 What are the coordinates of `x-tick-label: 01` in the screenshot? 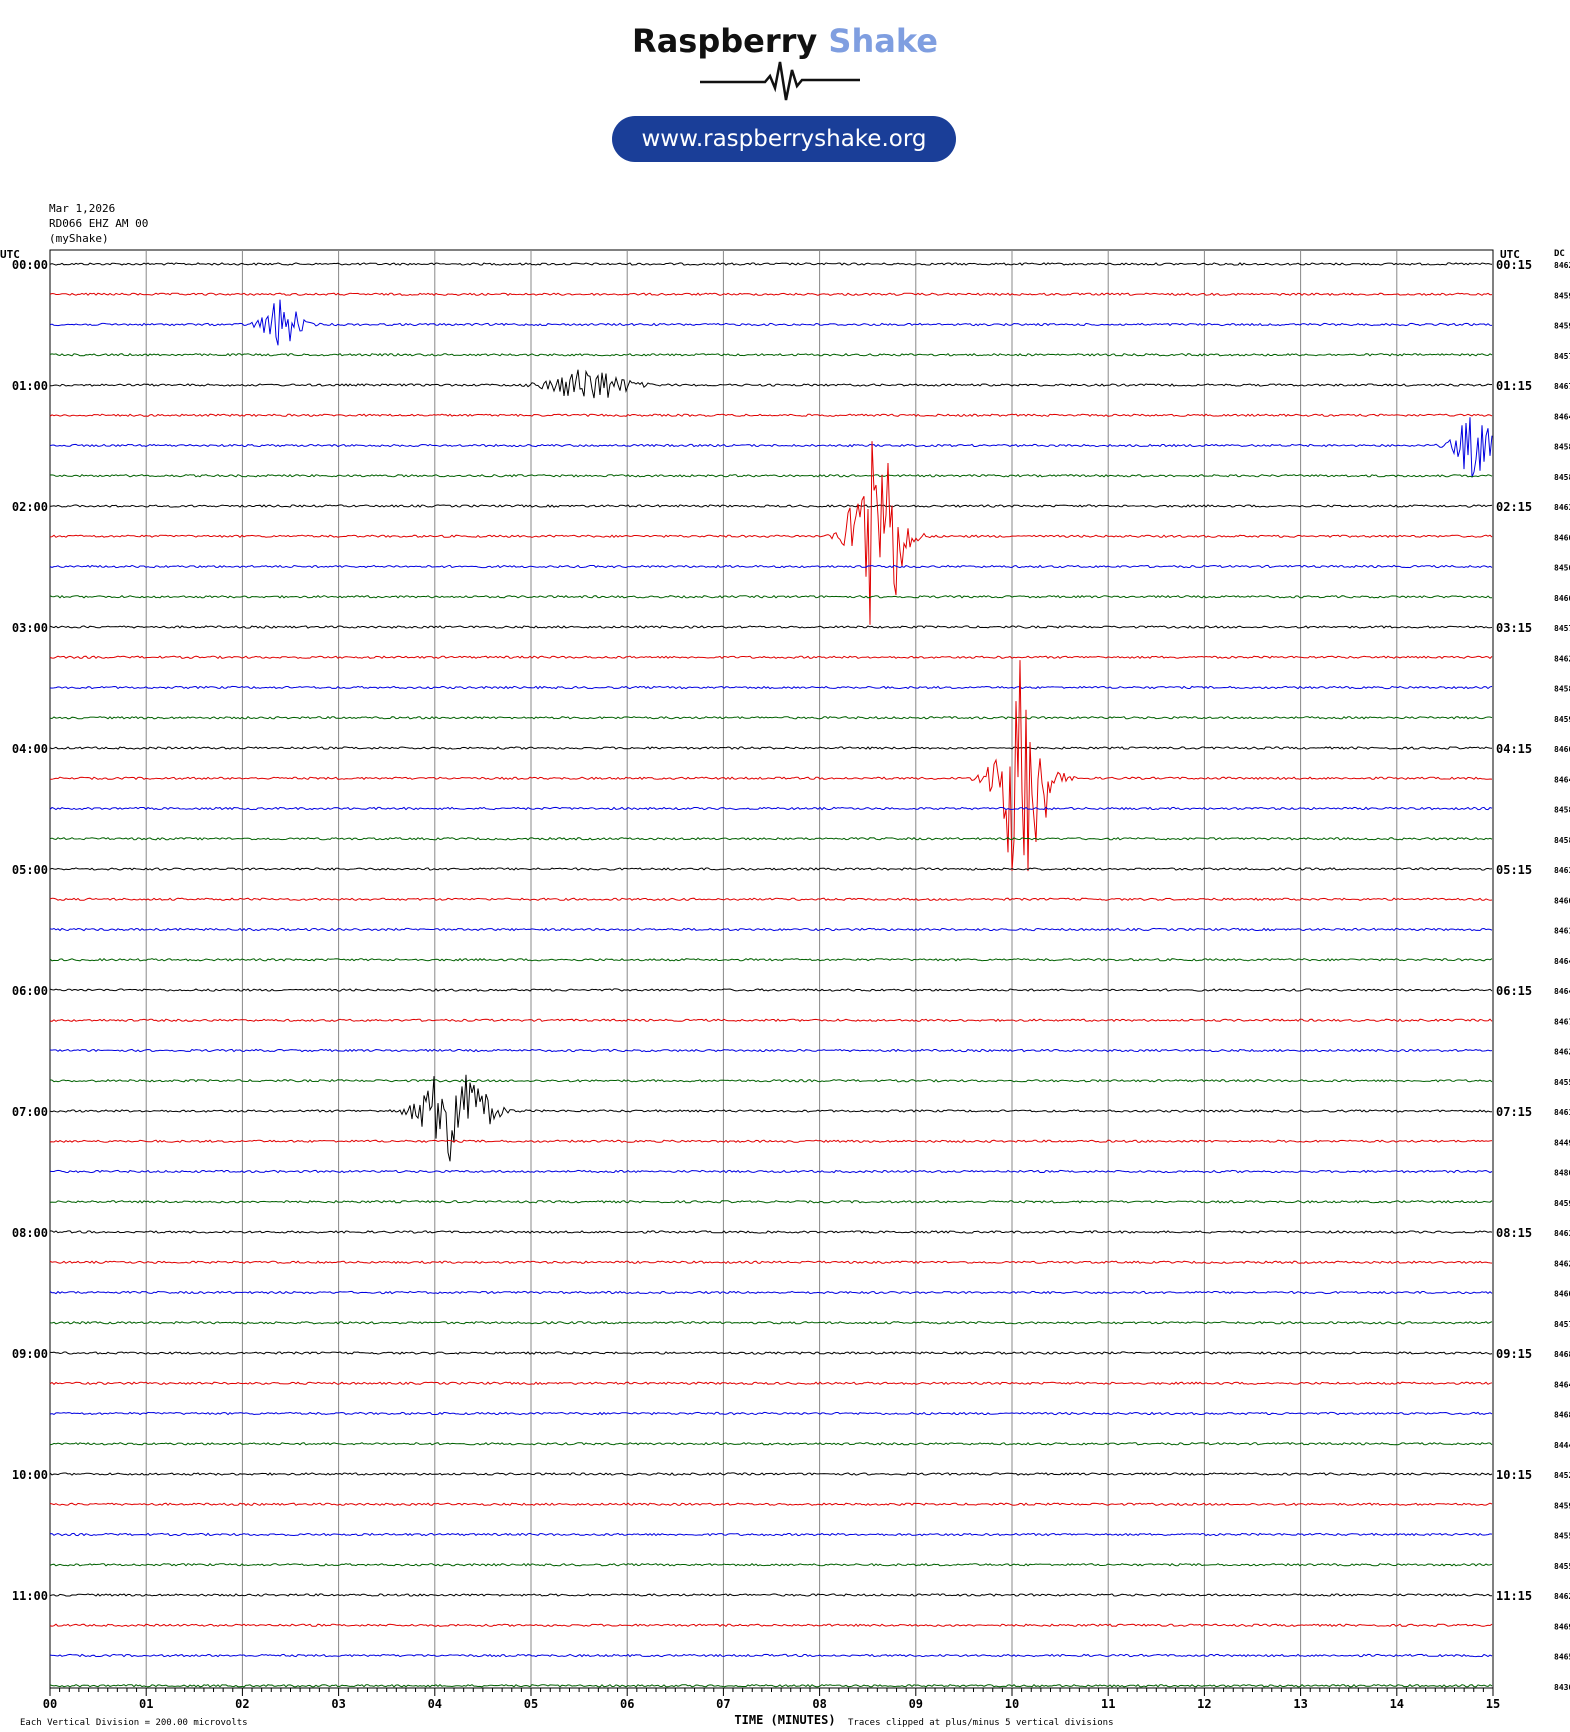 It's located at (146, 1704).